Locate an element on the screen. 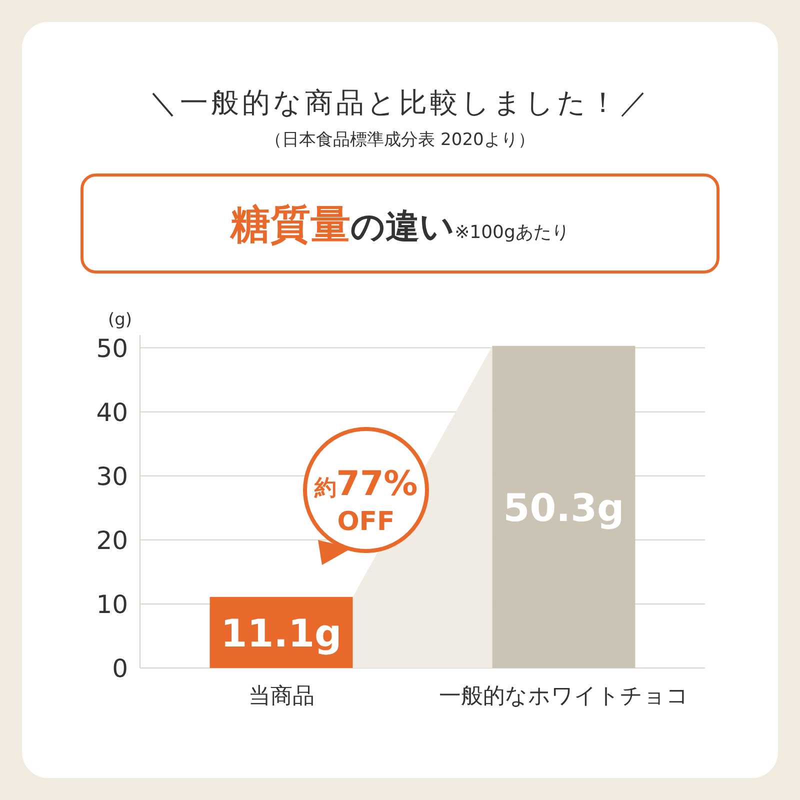 The height and width of the screenshot is (800, 800). x-tick-label: 当商品 is located at coordinates (281, 696).